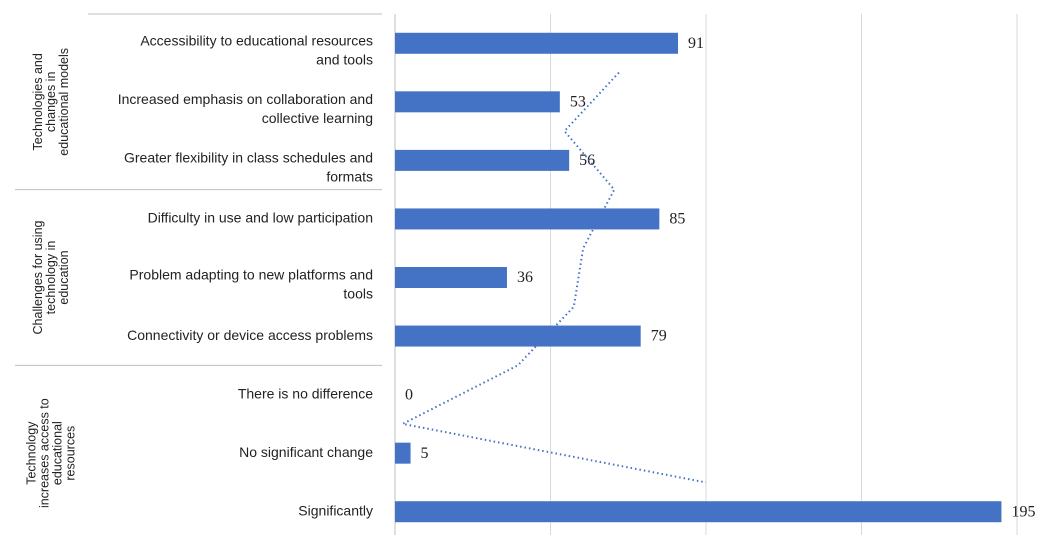 This screenshot has height=535, width=1044. What do you see at coordinates (64, 102) in the screenshot?
I see `group-label-line: educational models` at bounding box center [64, 102].